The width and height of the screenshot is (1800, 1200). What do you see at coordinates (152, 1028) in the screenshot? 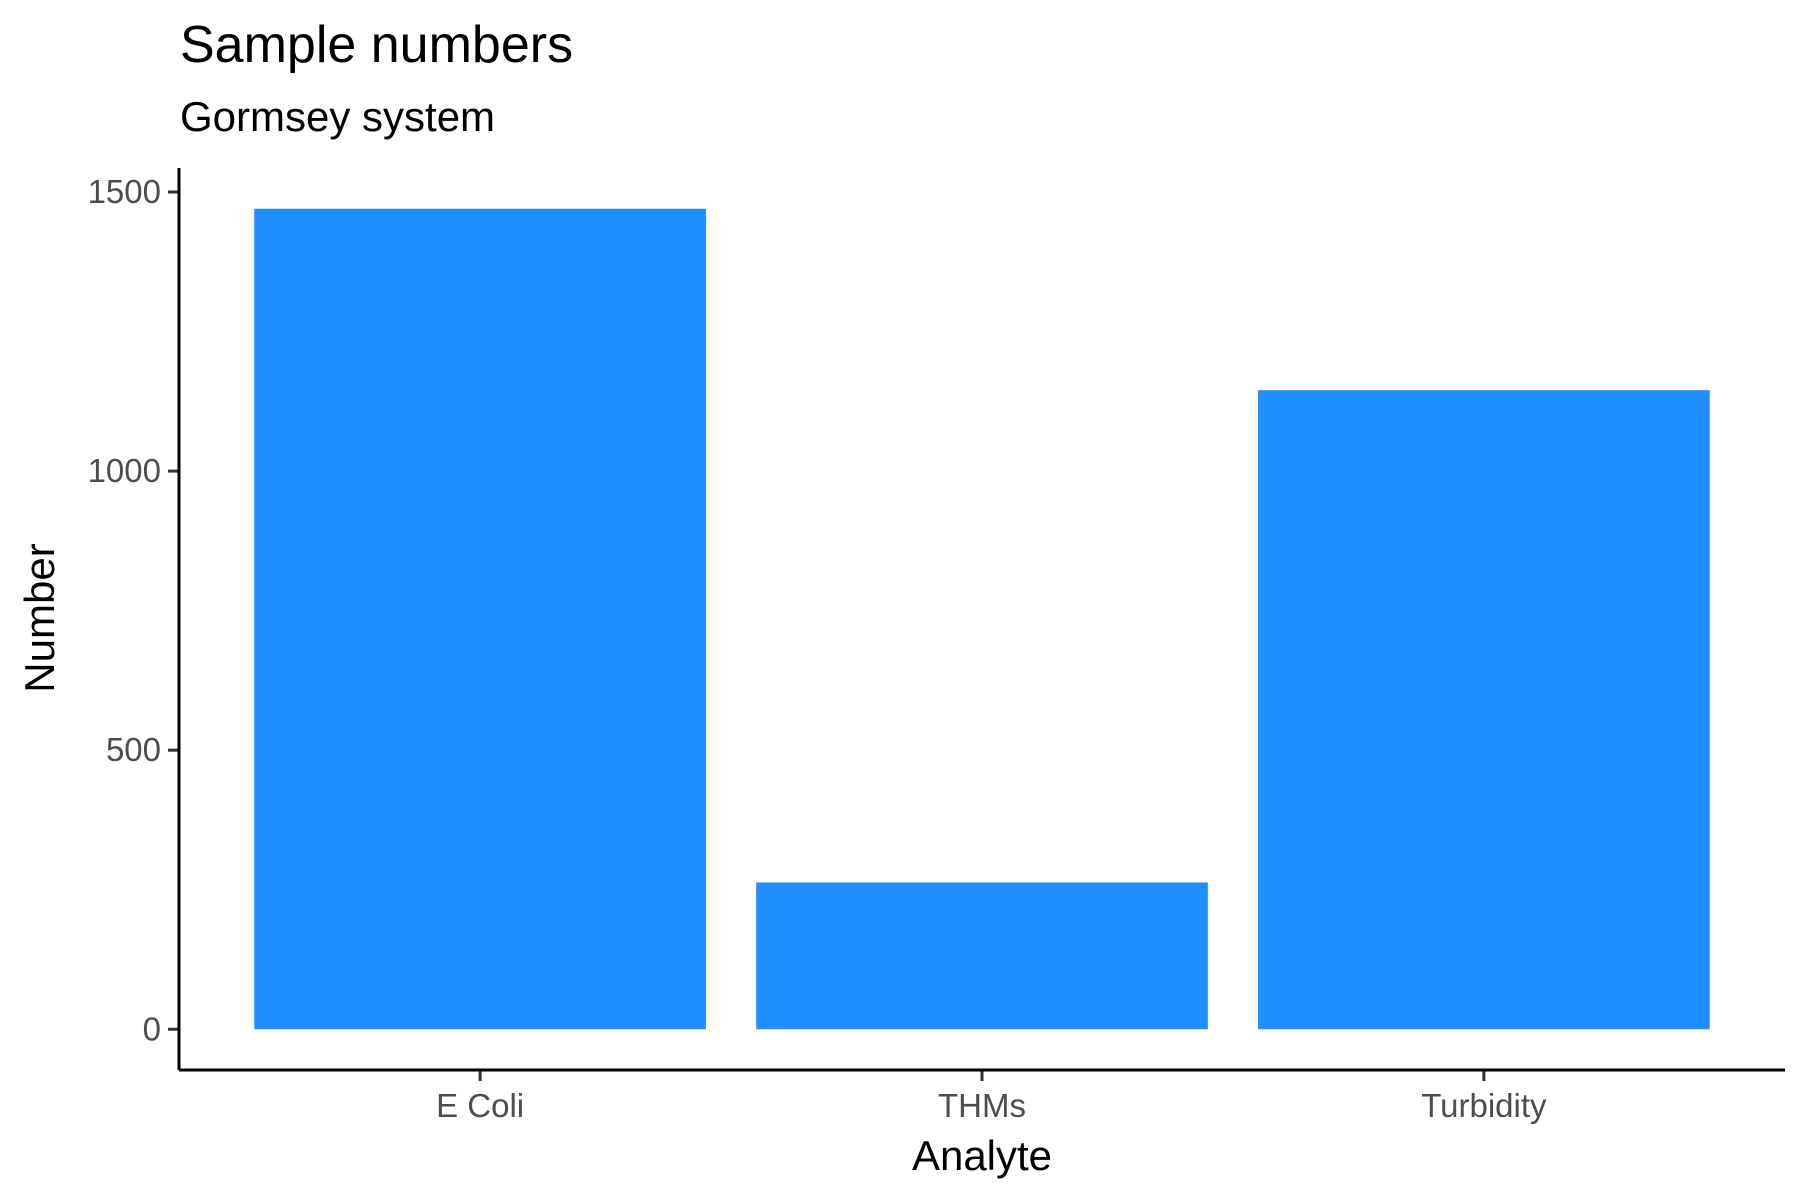
I see `y-tick-label: 0` at bounding box center [152, 1028].